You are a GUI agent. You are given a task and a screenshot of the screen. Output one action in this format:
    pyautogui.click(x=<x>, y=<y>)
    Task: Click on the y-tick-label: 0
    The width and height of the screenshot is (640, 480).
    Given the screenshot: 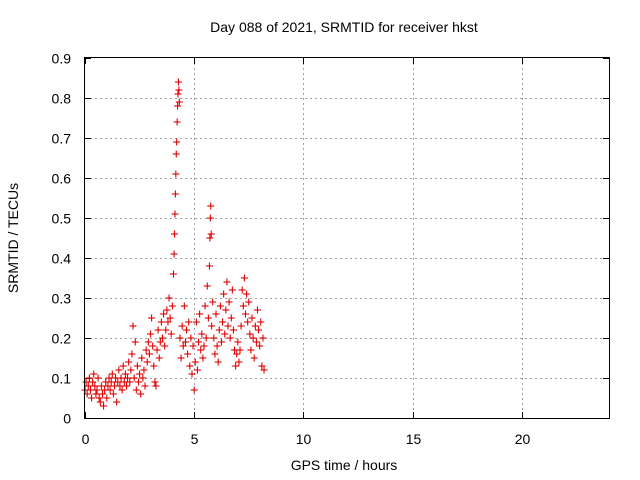 What is the action you would take?
    pyautogui.click(x=67, y=419)
    